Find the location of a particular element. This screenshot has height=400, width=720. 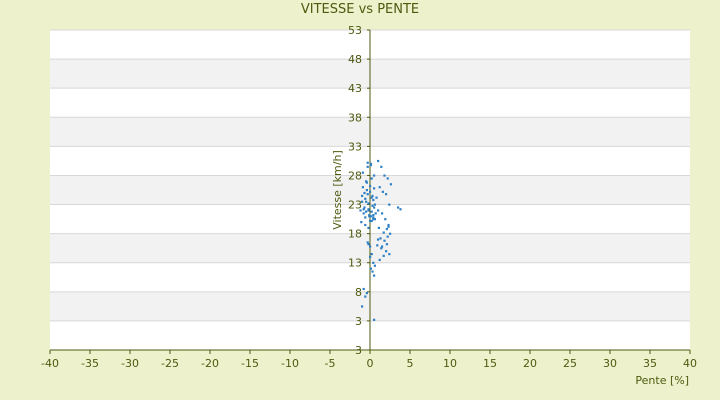

x-tick-label: -35 is located at coordinates (90, 363).